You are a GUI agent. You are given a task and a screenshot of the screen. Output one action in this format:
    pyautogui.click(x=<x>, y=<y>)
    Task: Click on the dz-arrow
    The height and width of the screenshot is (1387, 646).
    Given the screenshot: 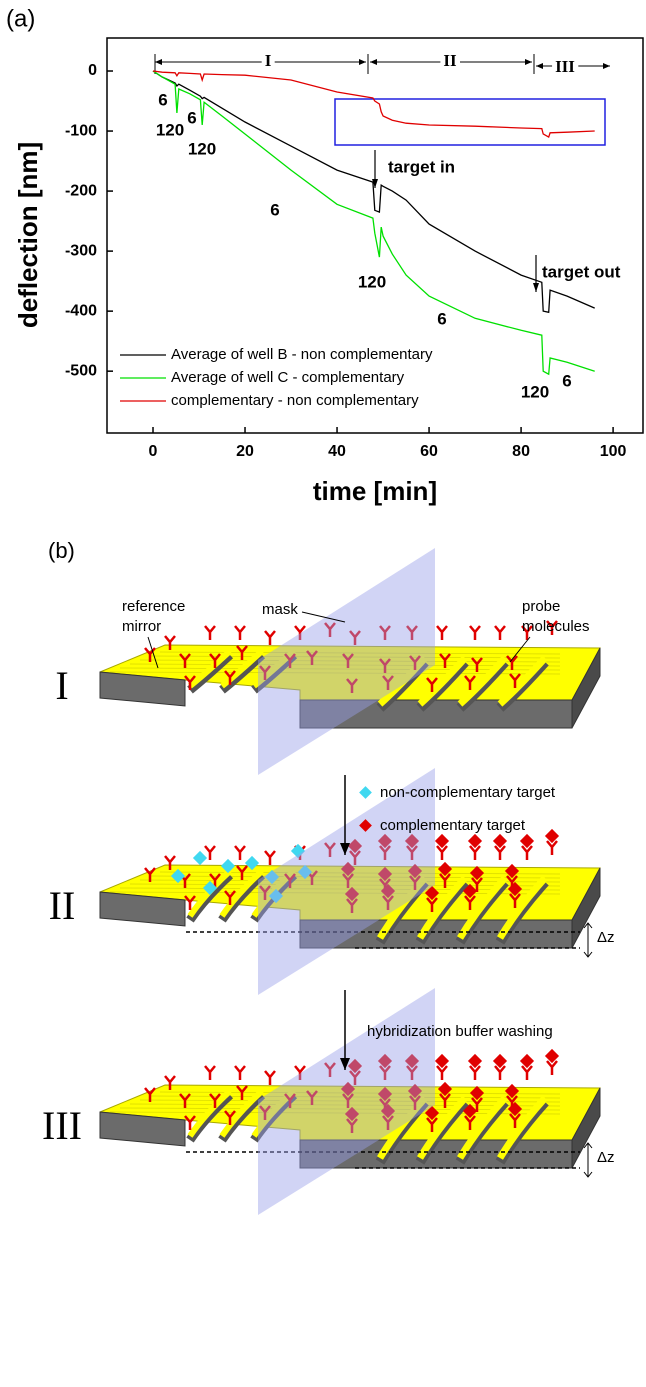 What is the action you would take?
    pyautogui.click(x=588, y=940)
    